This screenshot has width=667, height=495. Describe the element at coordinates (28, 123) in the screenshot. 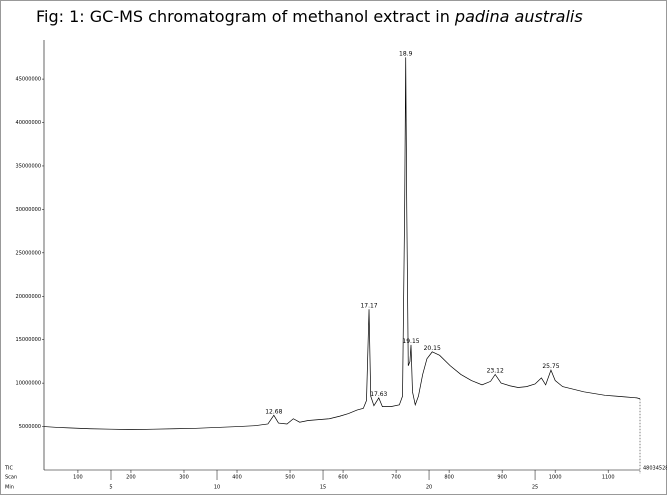

I see `y-tick-label: 40000000` at that location.